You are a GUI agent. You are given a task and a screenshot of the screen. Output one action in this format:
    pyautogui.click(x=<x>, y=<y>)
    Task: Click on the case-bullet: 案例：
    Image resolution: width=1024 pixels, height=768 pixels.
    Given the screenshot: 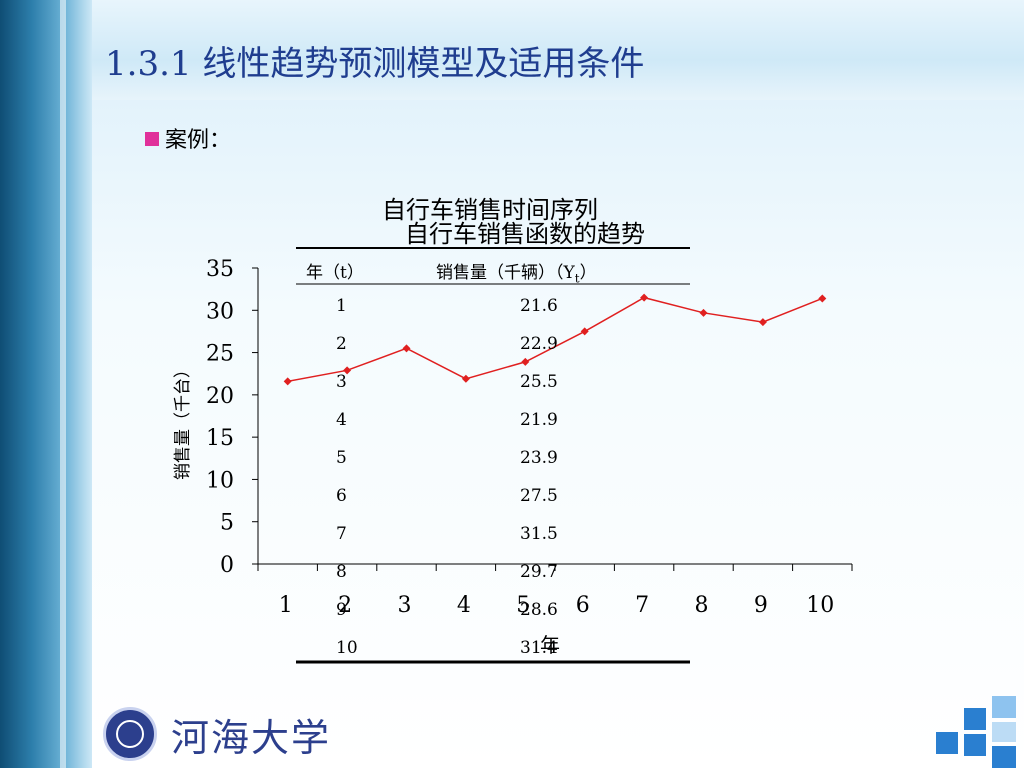 What is the action you would take?
    pyautogui.click(x=188, y=138)
    